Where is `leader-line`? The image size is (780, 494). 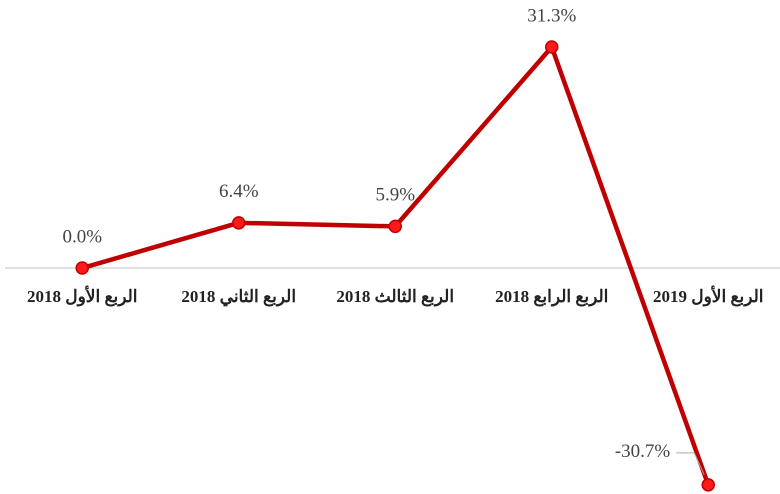 leader-line is located at coordinates (690, 464).